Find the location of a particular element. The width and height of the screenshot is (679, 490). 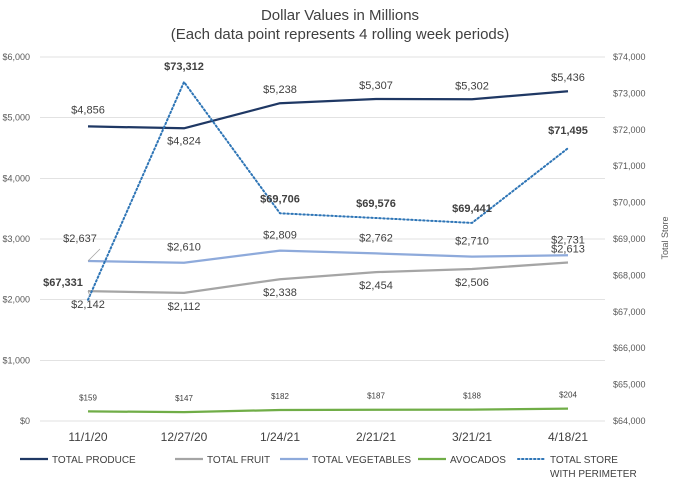

left-tick-label: $6,000 is located at coordinates (16, 57).